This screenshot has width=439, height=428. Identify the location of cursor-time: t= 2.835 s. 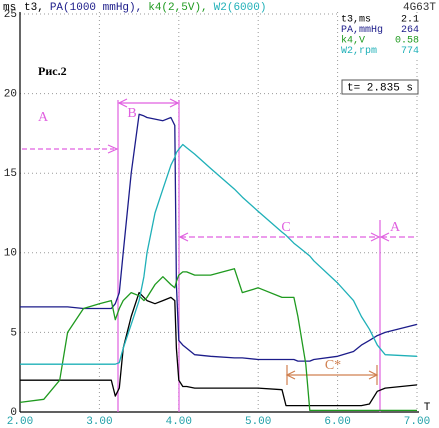
(380, 88).